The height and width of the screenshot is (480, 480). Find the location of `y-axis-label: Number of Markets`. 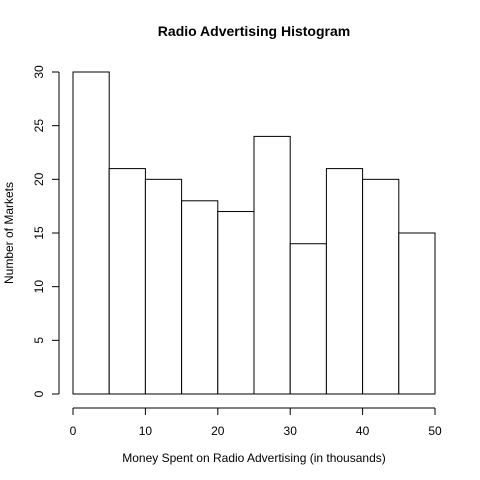

y-axis-label: Number of Markets is located at coordinates (9, 233).